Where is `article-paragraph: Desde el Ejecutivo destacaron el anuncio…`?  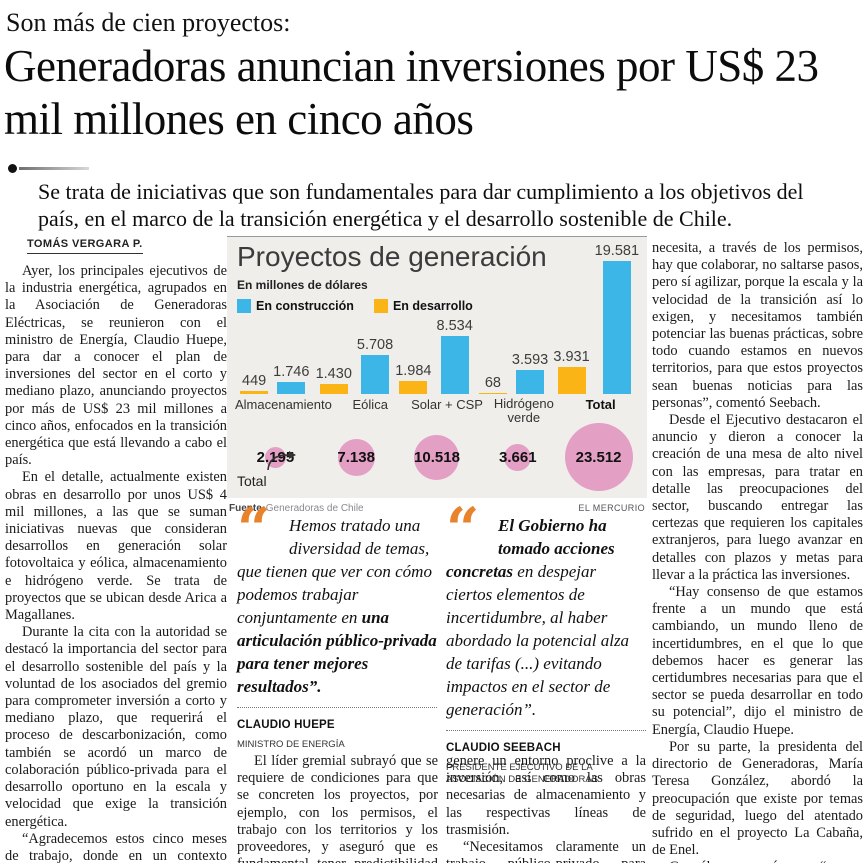 article-paragraph: Desde el Ejecutivo destacaron el anuncio… is located at coordinates (757, 497).